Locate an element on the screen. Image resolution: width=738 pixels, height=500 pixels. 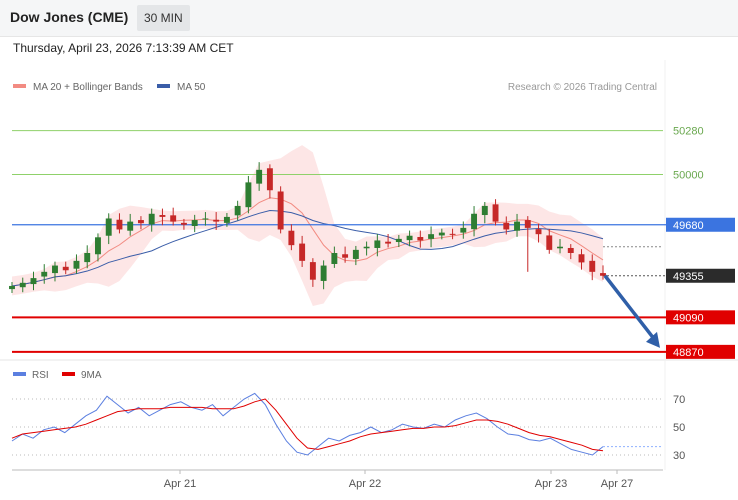
rsi-legend-label: RSI is located at coordinates (40, 375).